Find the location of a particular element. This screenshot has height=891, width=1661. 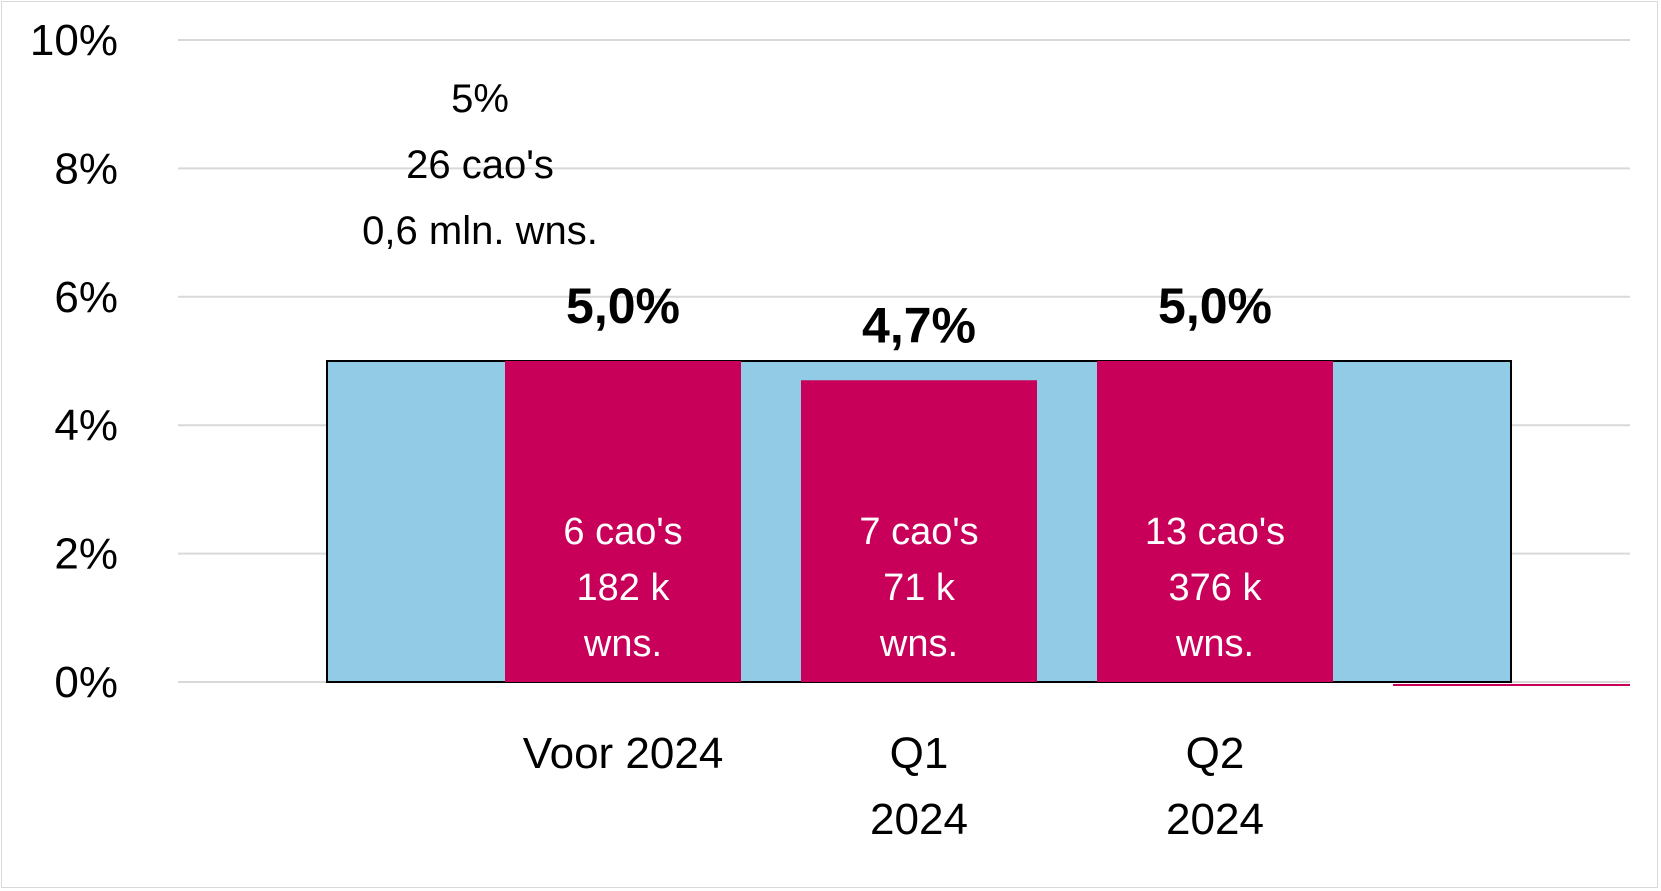

x-category-label: Voor 2024 is located at coordinates (623, 753).